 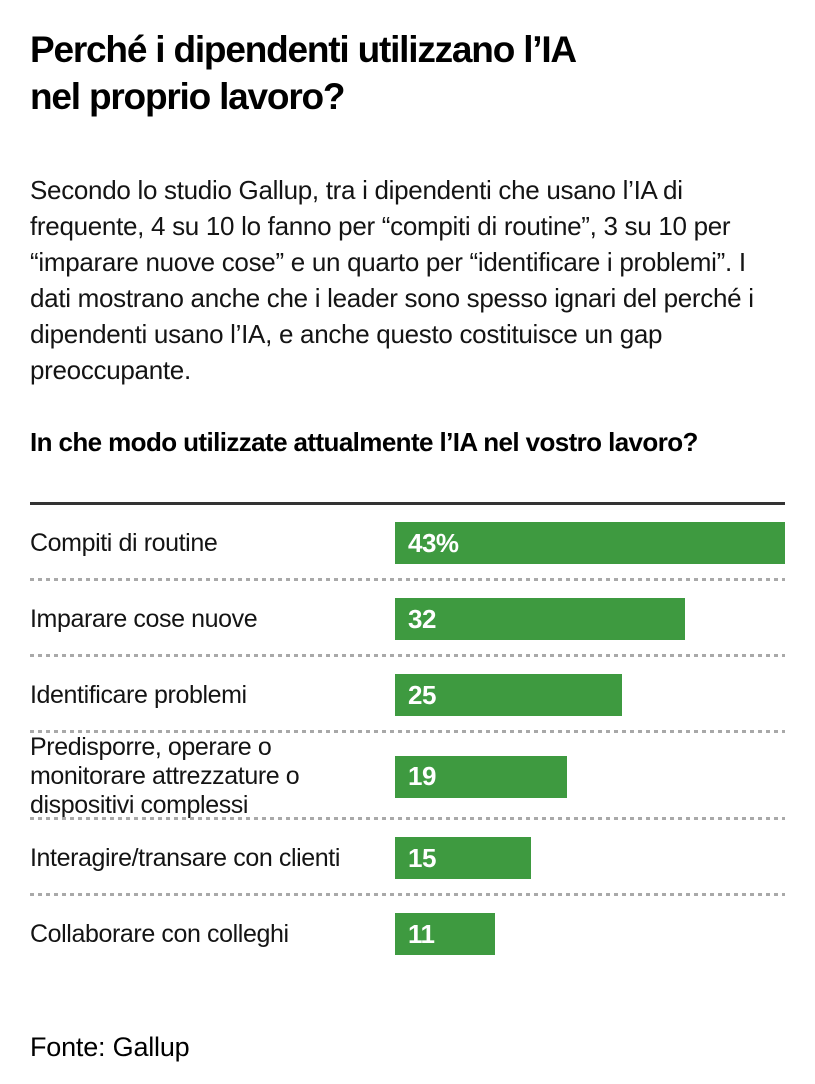 I want to click on bar-row-label: Imparare cose nuove, so click(x=144, y=618).